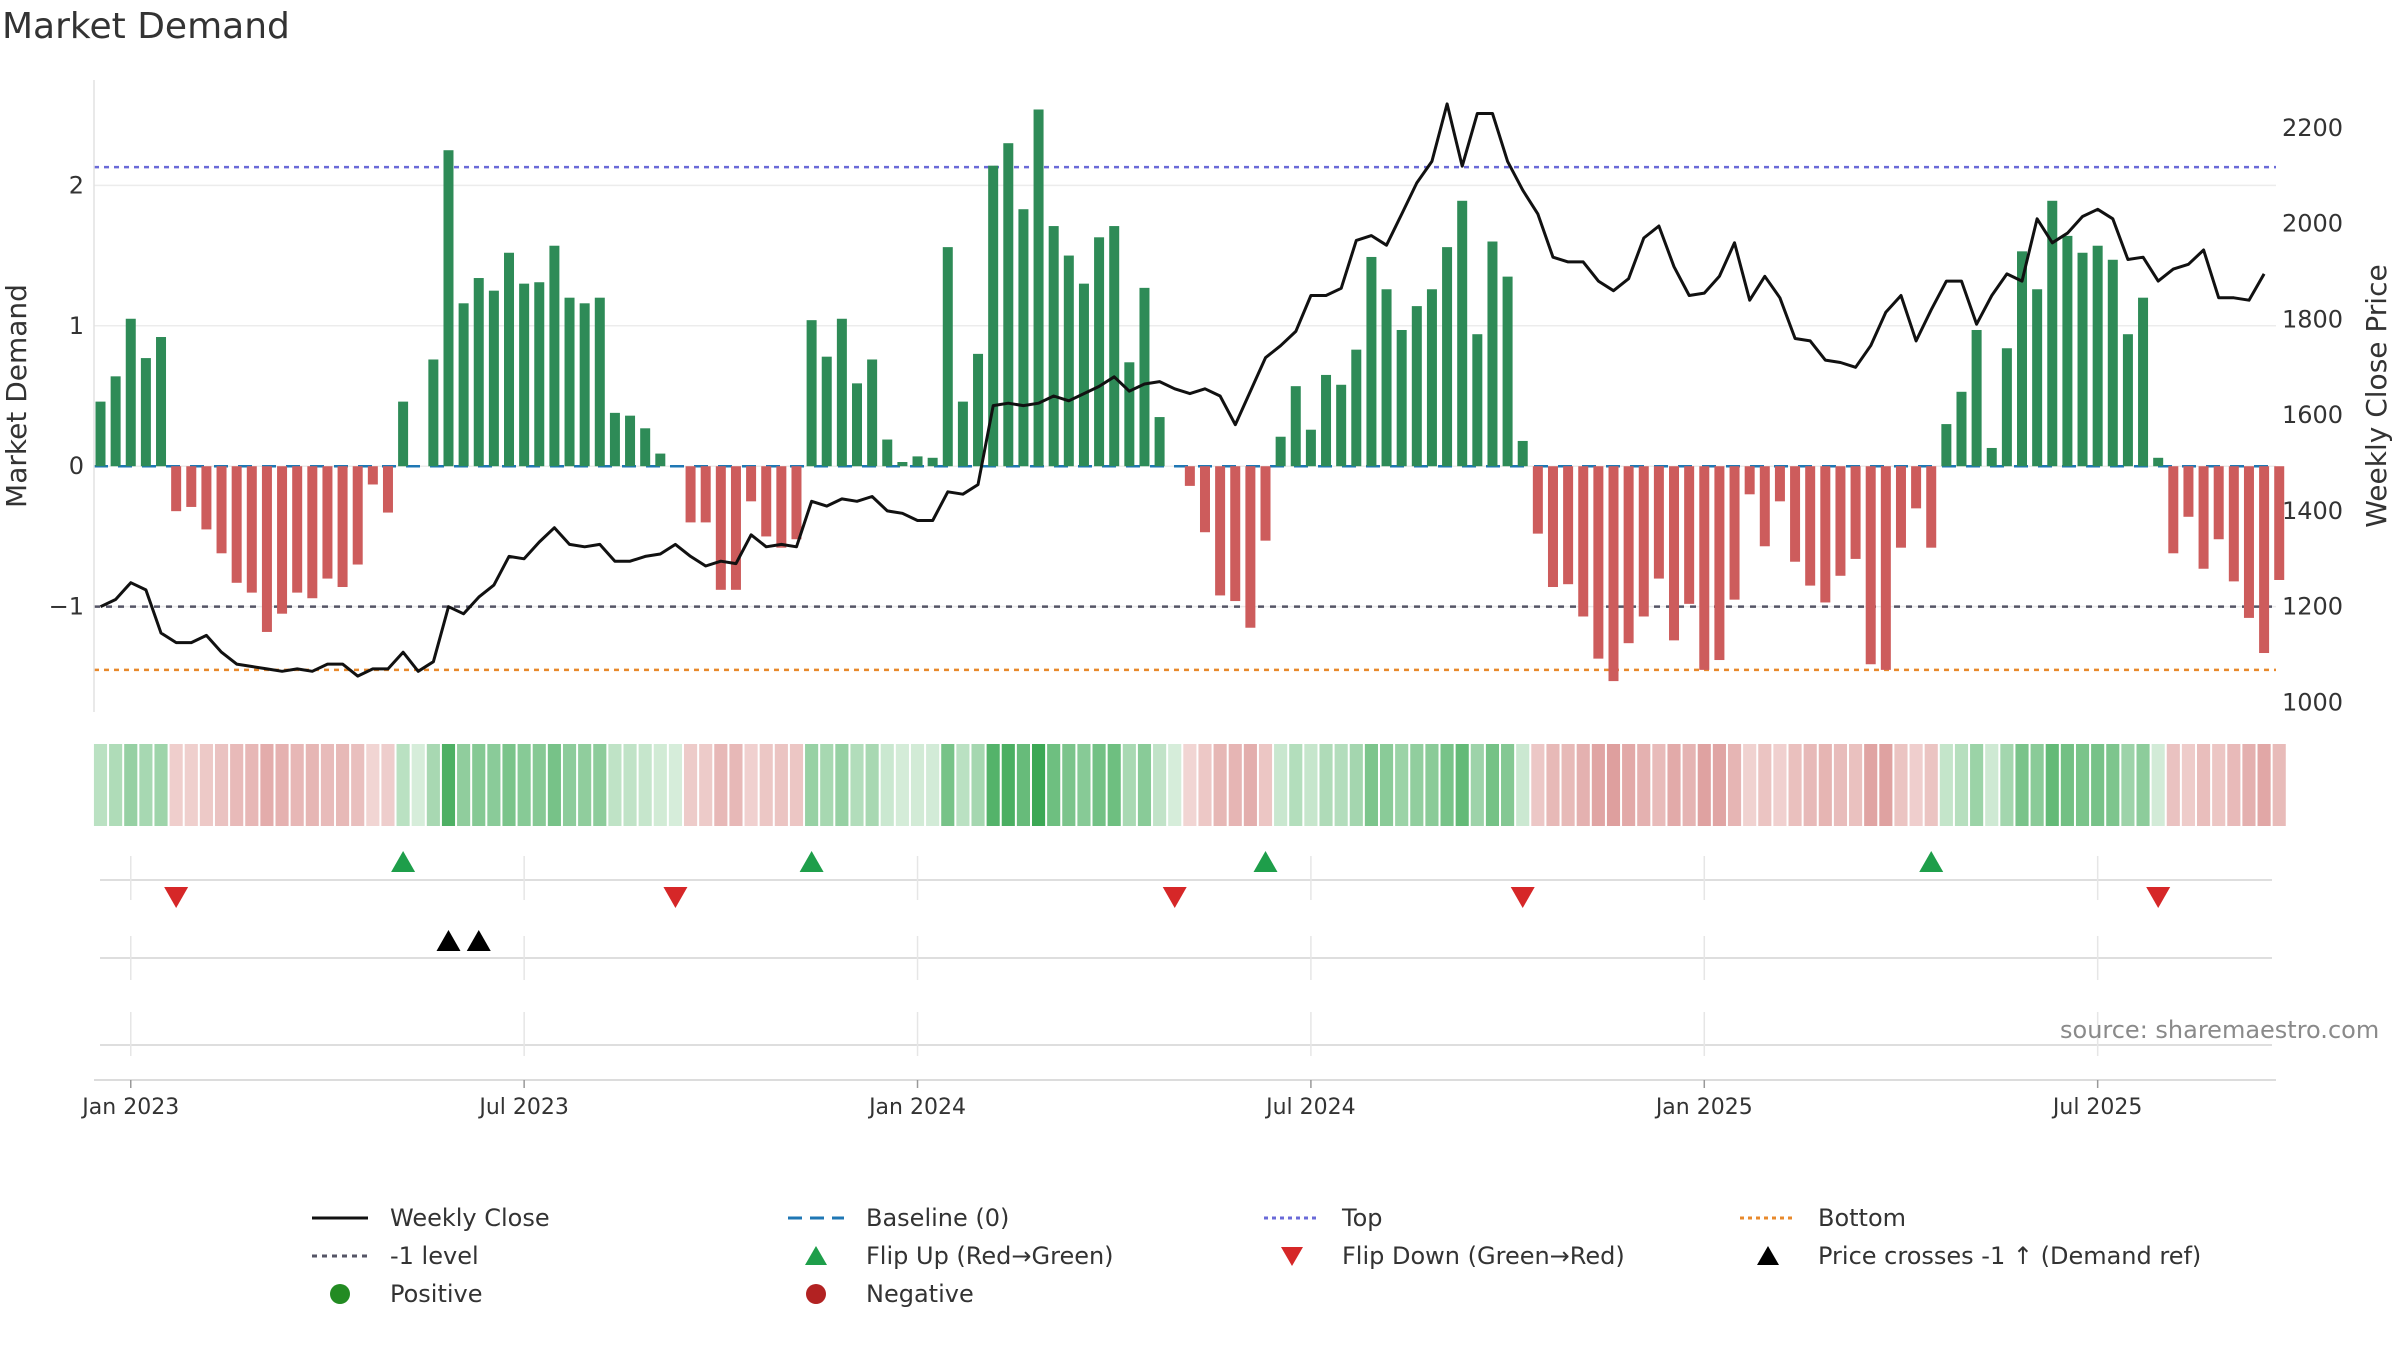 The height and width of the screenshot is (1350, 2400). I want to click on legend-label: Top, so click(1362, 1218).